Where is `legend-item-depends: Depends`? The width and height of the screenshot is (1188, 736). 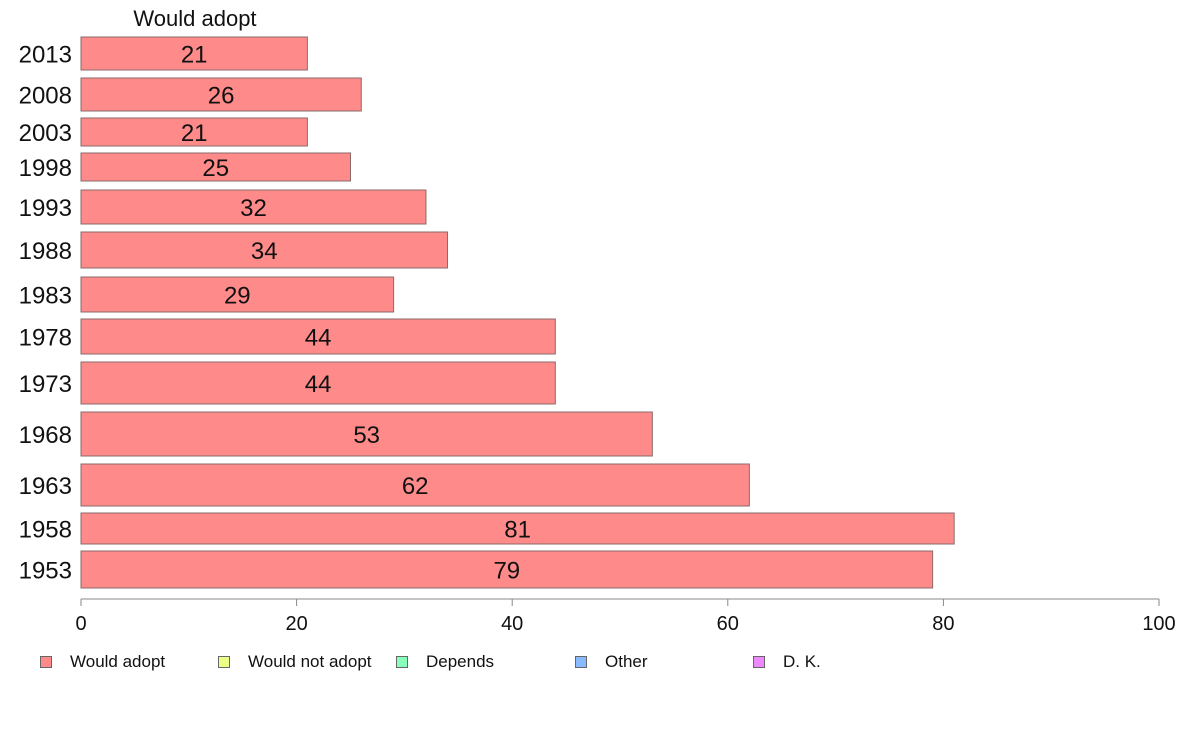 legend-item-depends: Depends is located at coordinates (445, 662).